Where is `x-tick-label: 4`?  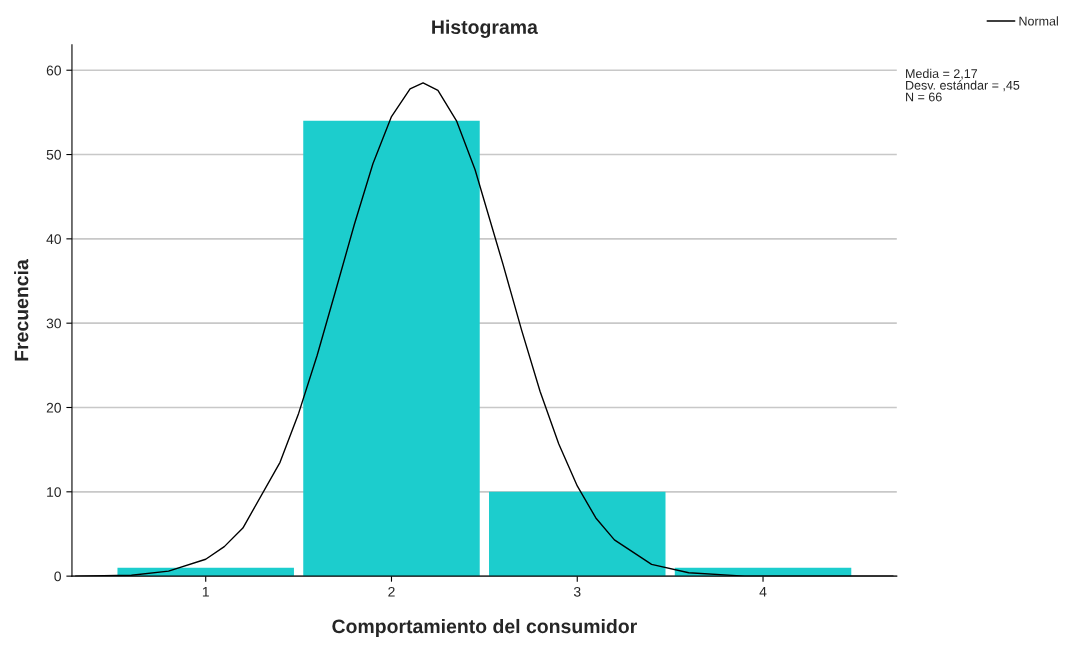 x-tick-label: 4 is located at coordinates (763, 592).